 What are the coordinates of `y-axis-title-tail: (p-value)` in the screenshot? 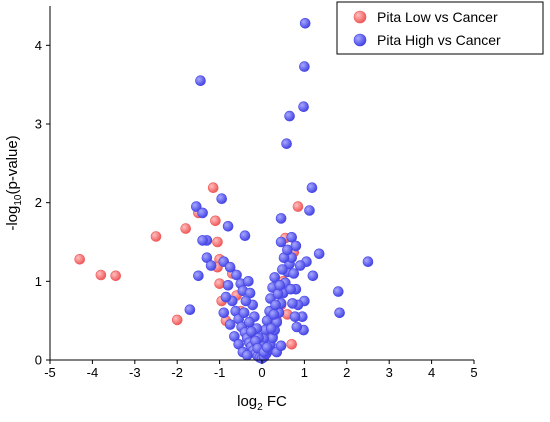 It's located at (12, 164).